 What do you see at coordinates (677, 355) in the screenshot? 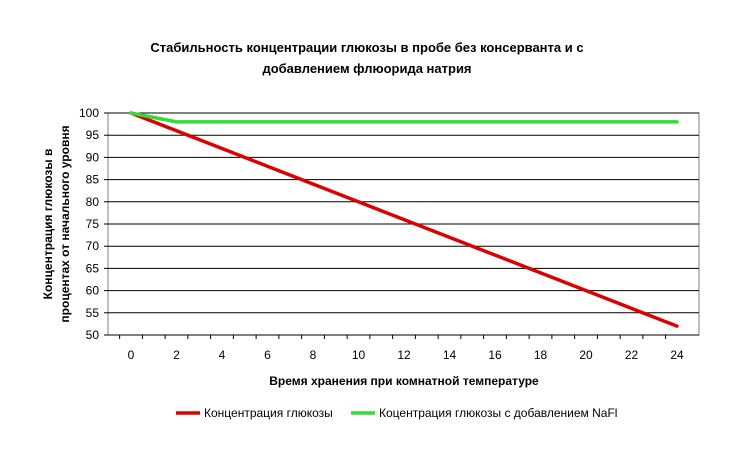
I see `x-tick-label: 24` at bounding box center [677, 355].